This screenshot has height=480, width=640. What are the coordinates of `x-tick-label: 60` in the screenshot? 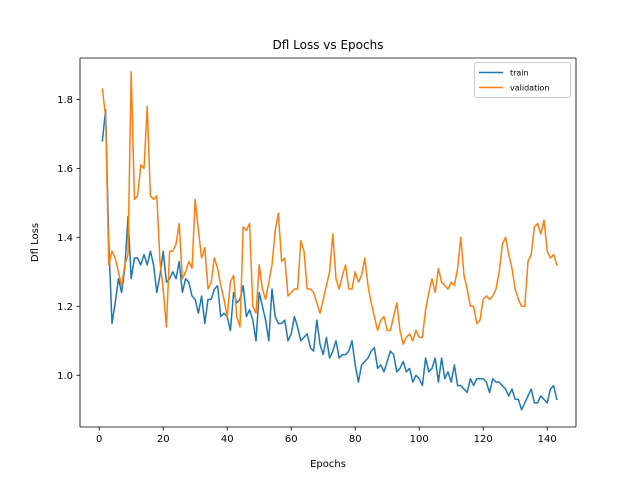 It's located at (291, 439).